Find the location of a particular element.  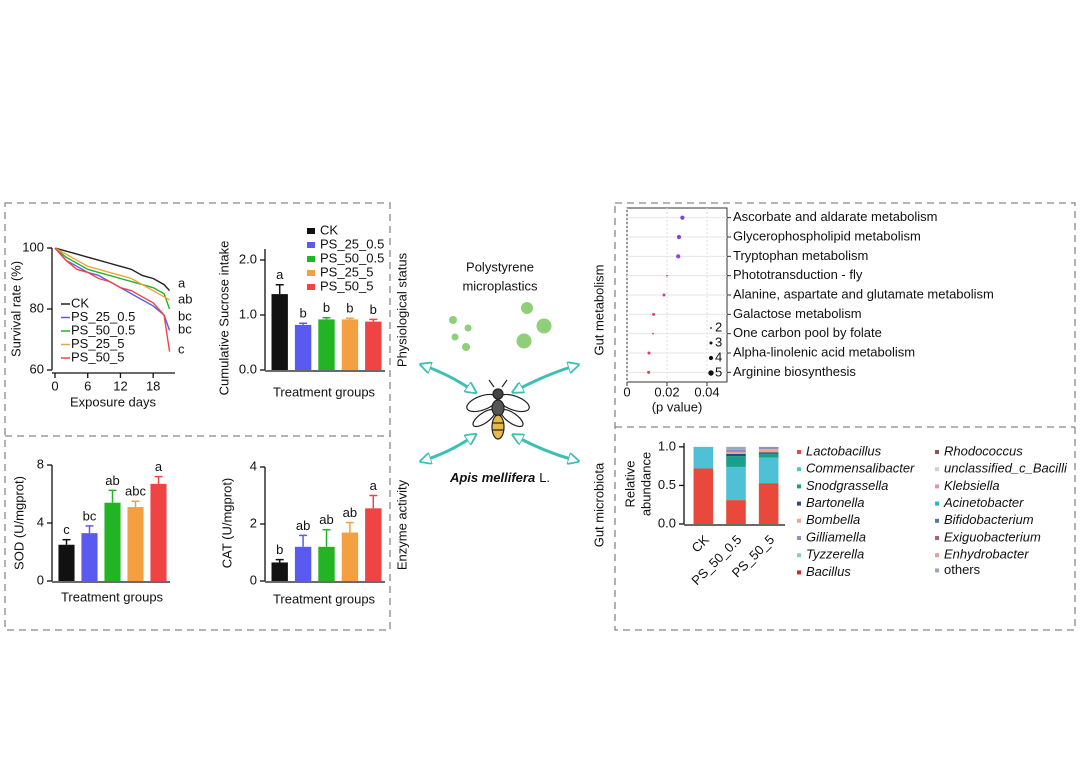

legend-label: Bombella is located at coordinates (833, 519).